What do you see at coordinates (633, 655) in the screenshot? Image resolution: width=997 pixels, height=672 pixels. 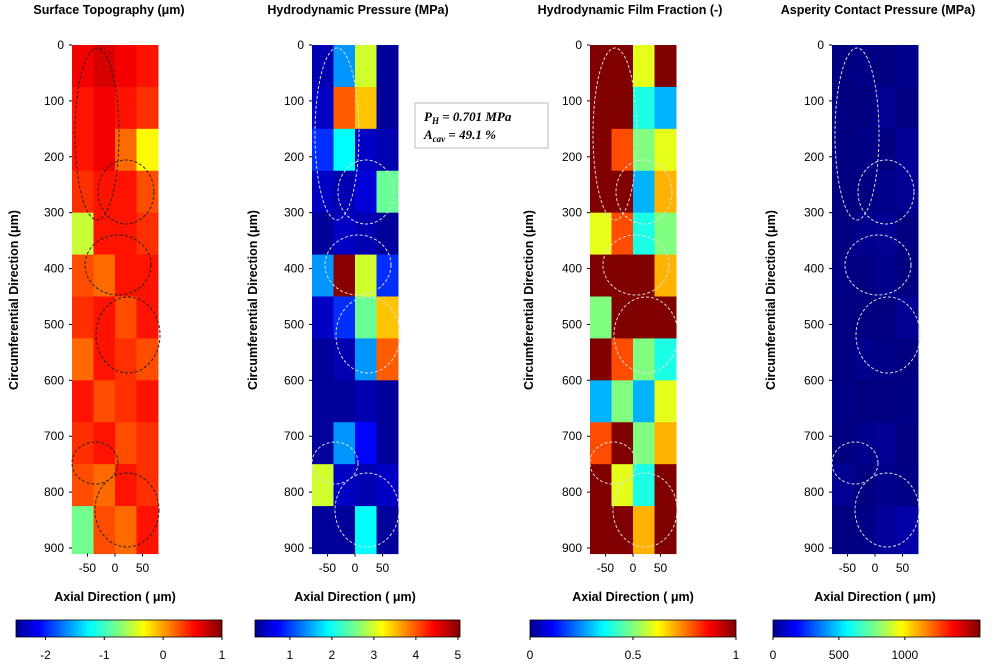 I see `colorbar-tick-label: 0.5` at bounding box center [633, 655].